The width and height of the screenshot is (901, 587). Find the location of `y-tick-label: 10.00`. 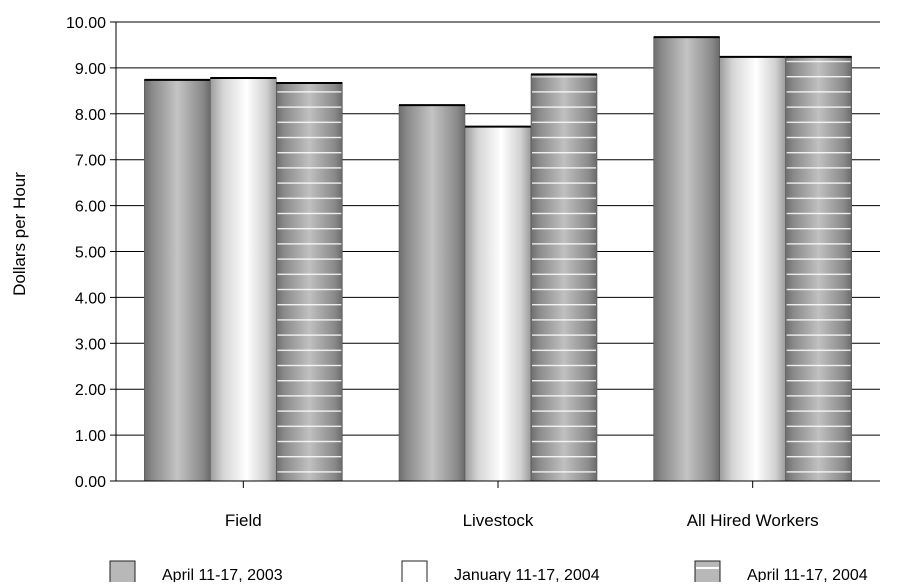

y-tick-label: 10.00 is located at coordinates (86, 23).